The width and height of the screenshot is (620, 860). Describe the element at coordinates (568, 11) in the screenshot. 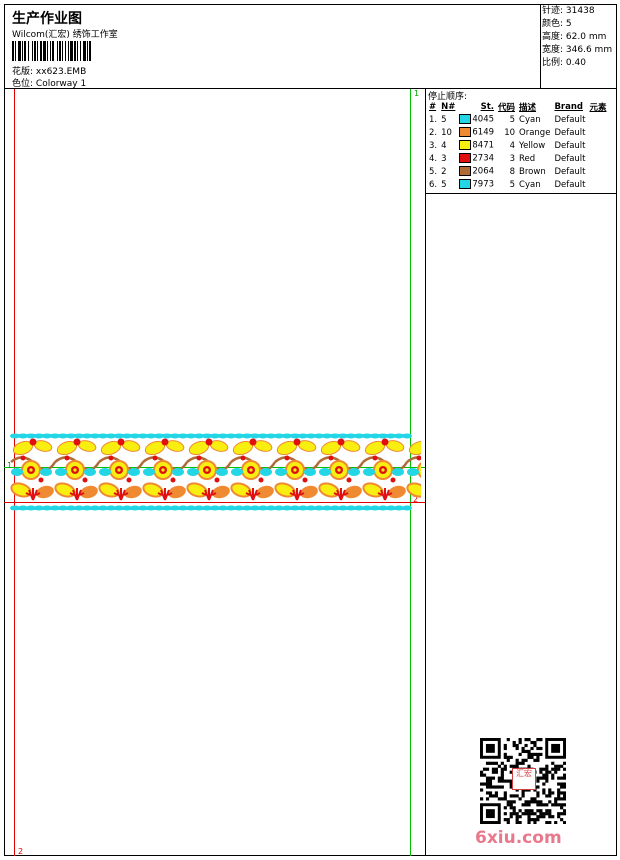

I see `stat-stitches: 针迹: 31438` at that location.